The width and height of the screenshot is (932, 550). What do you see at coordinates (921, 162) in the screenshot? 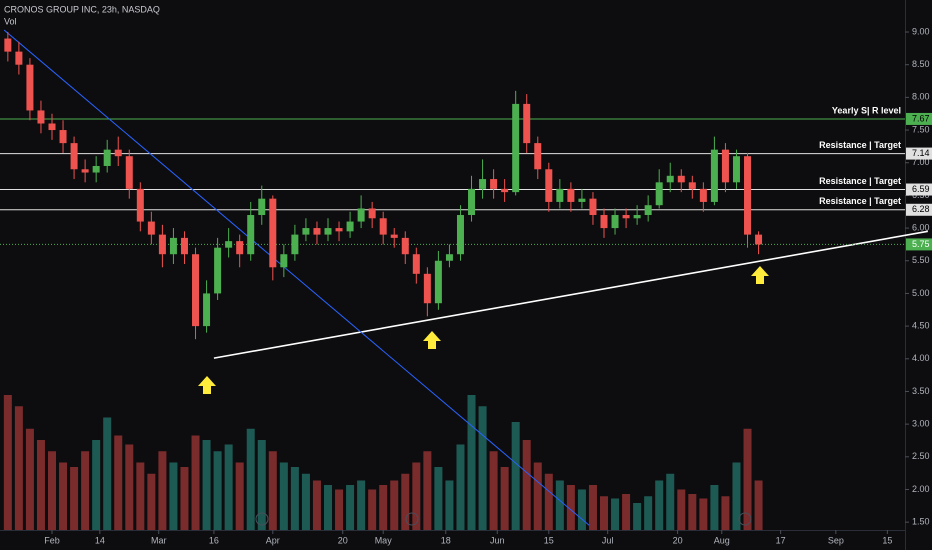
I see `y-tick-label: 7.00` at bounding box center [921, 162].